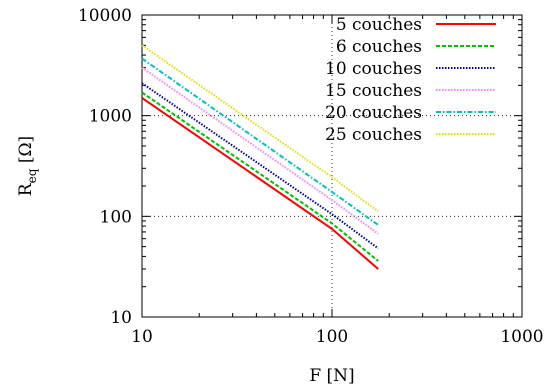 This screenshot has width=548, height=389. I want to click on x-tick-label: 100, so click(332, 337).